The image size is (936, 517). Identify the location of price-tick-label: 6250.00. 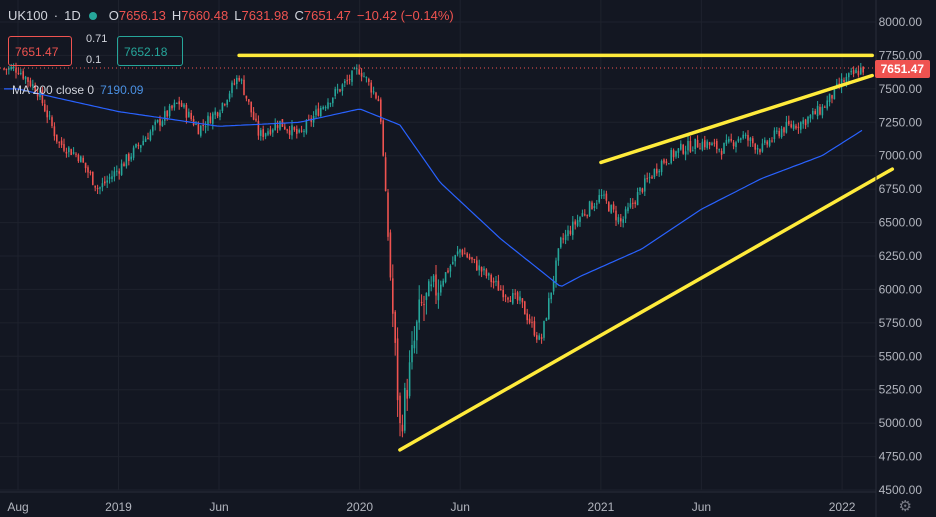
(901, 256).